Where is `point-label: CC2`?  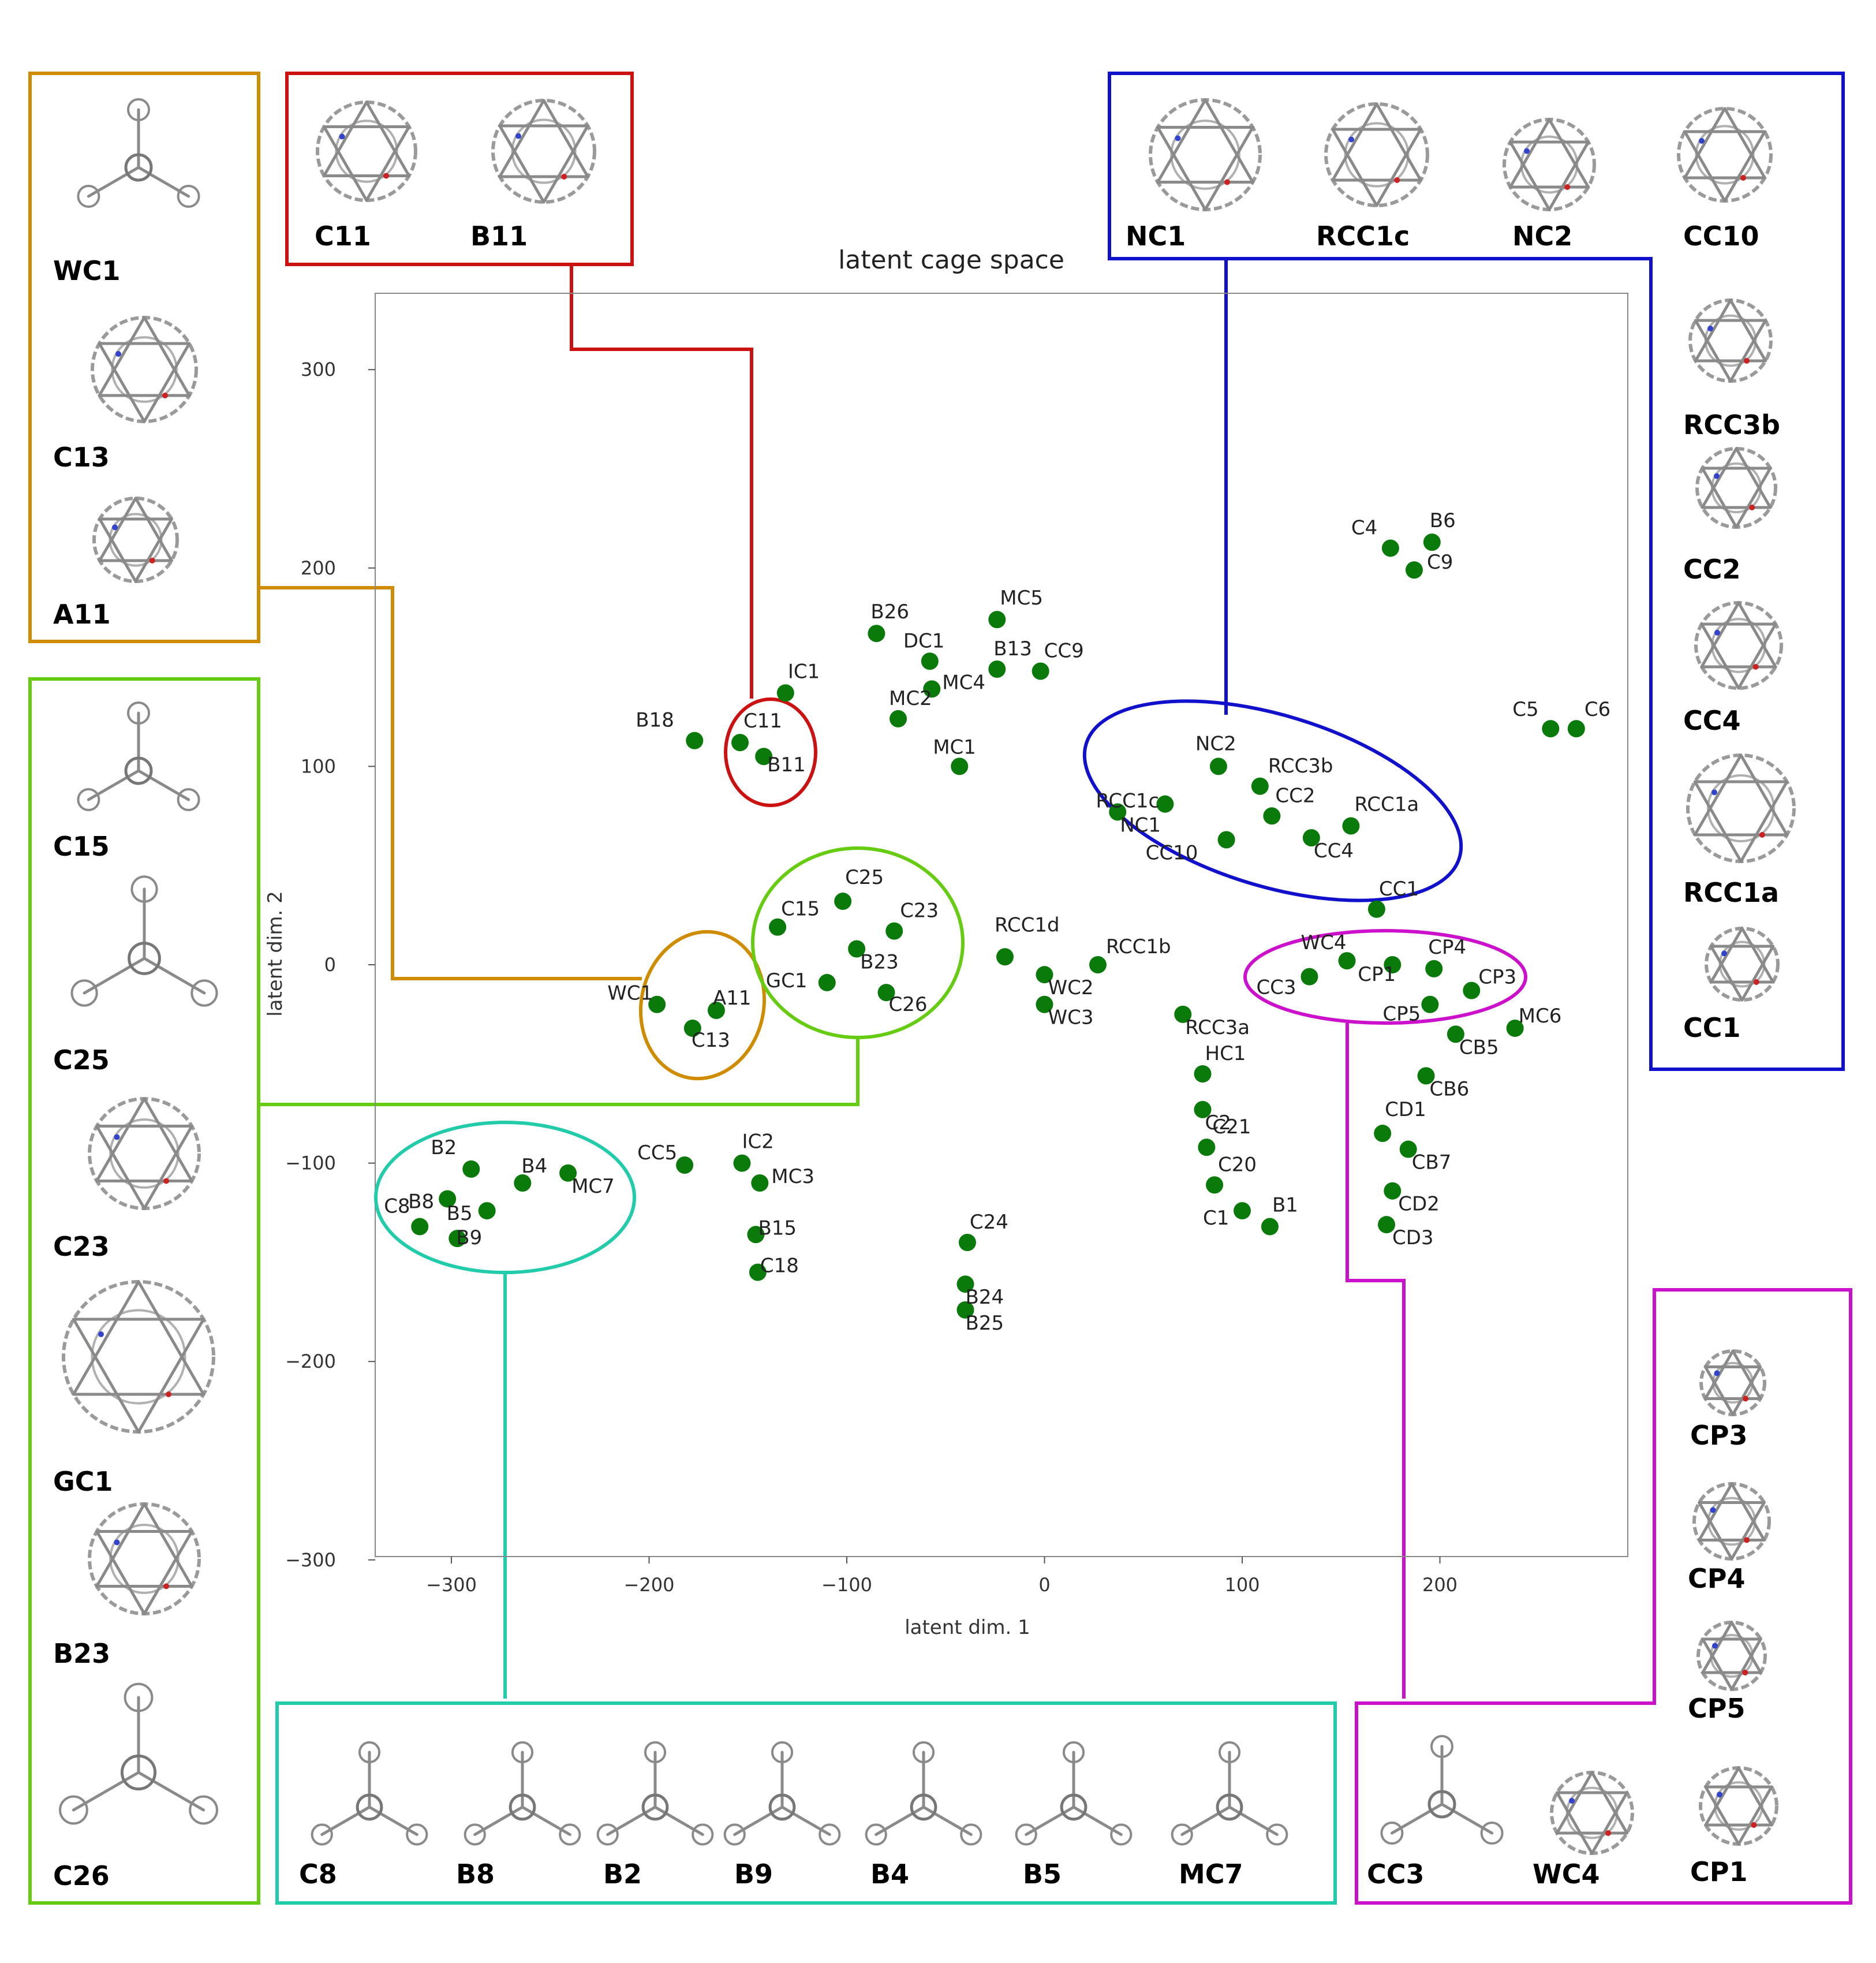
point-label: CC2 is located at coordinates (1295, 795).